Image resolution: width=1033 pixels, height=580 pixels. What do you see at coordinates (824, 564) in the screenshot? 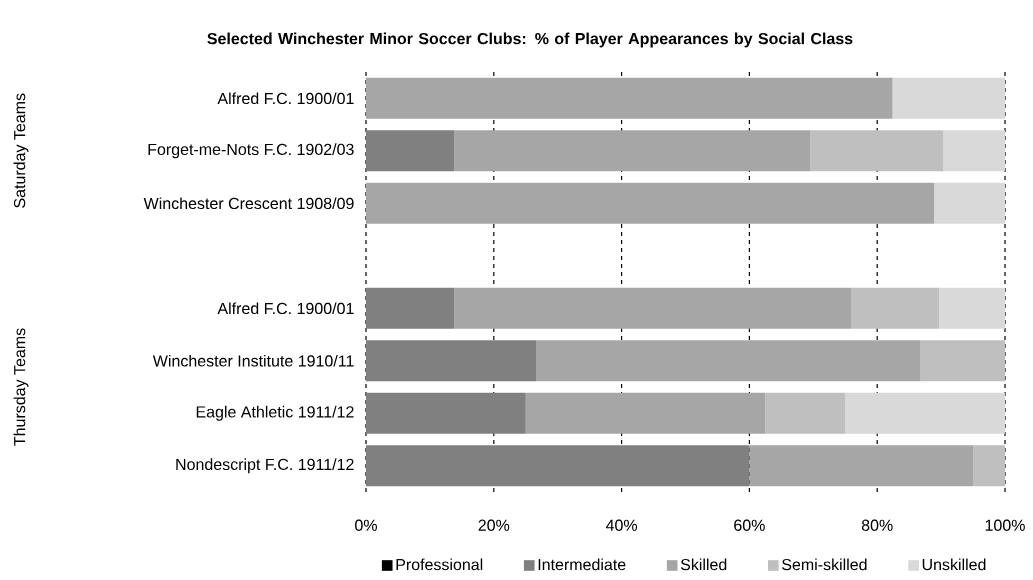
I see `legend-label: Semi-skilled` at bounding box center [824, 564].